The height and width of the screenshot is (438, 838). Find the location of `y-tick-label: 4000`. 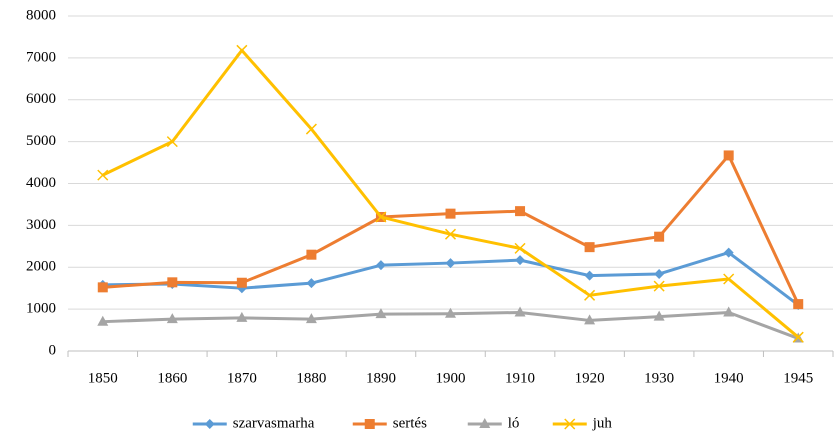

y-tick-label: 4000 is located at coordinates (41, 183).